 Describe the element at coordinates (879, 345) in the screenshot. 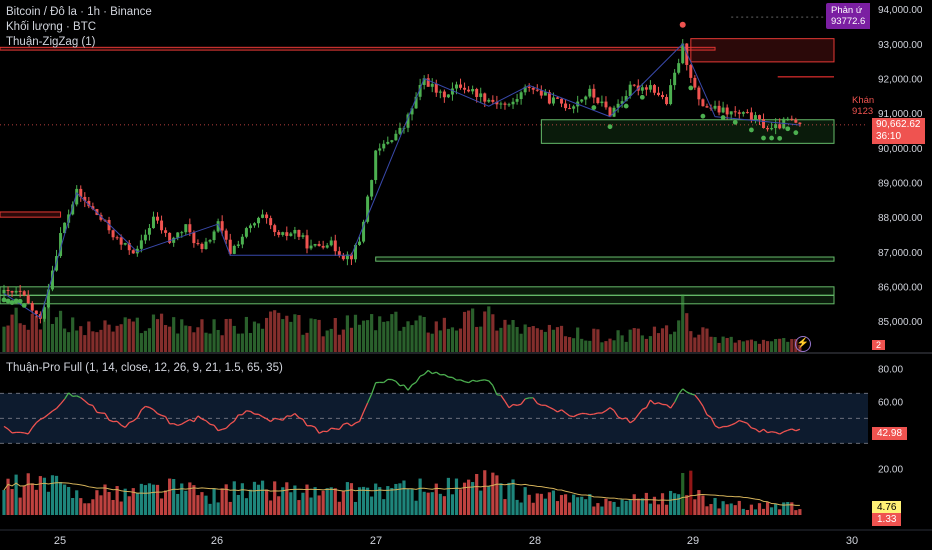

I see `volume-badge: 2` at that location.